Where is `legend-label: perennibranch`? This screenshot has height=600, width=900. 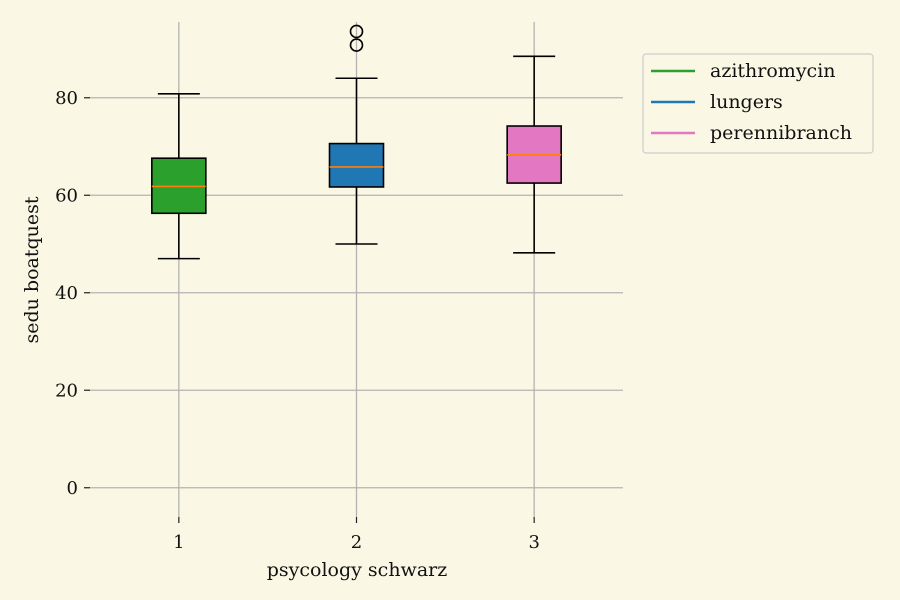 legend-label: perennibranch is located at coordinates (781, 133).